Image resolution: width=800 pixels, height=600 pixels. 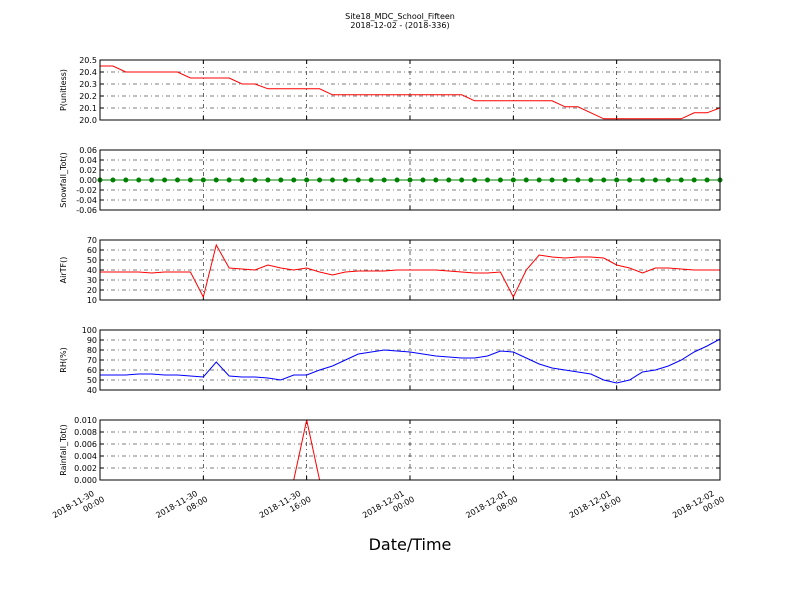 What do you see at coordinates (85, 468) in the screenshot?
I see `y-tick-label: 0.002` at bounding box center [85, 468].